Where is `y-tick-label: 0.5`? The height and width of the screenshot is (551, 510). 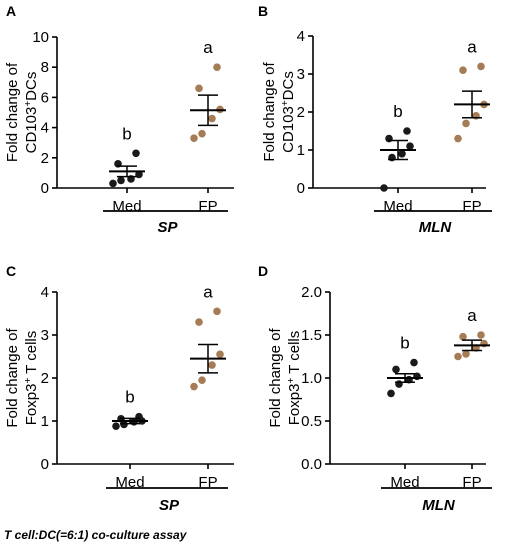 y-tick-label: 0.5 is located at coordinates (311, 421).